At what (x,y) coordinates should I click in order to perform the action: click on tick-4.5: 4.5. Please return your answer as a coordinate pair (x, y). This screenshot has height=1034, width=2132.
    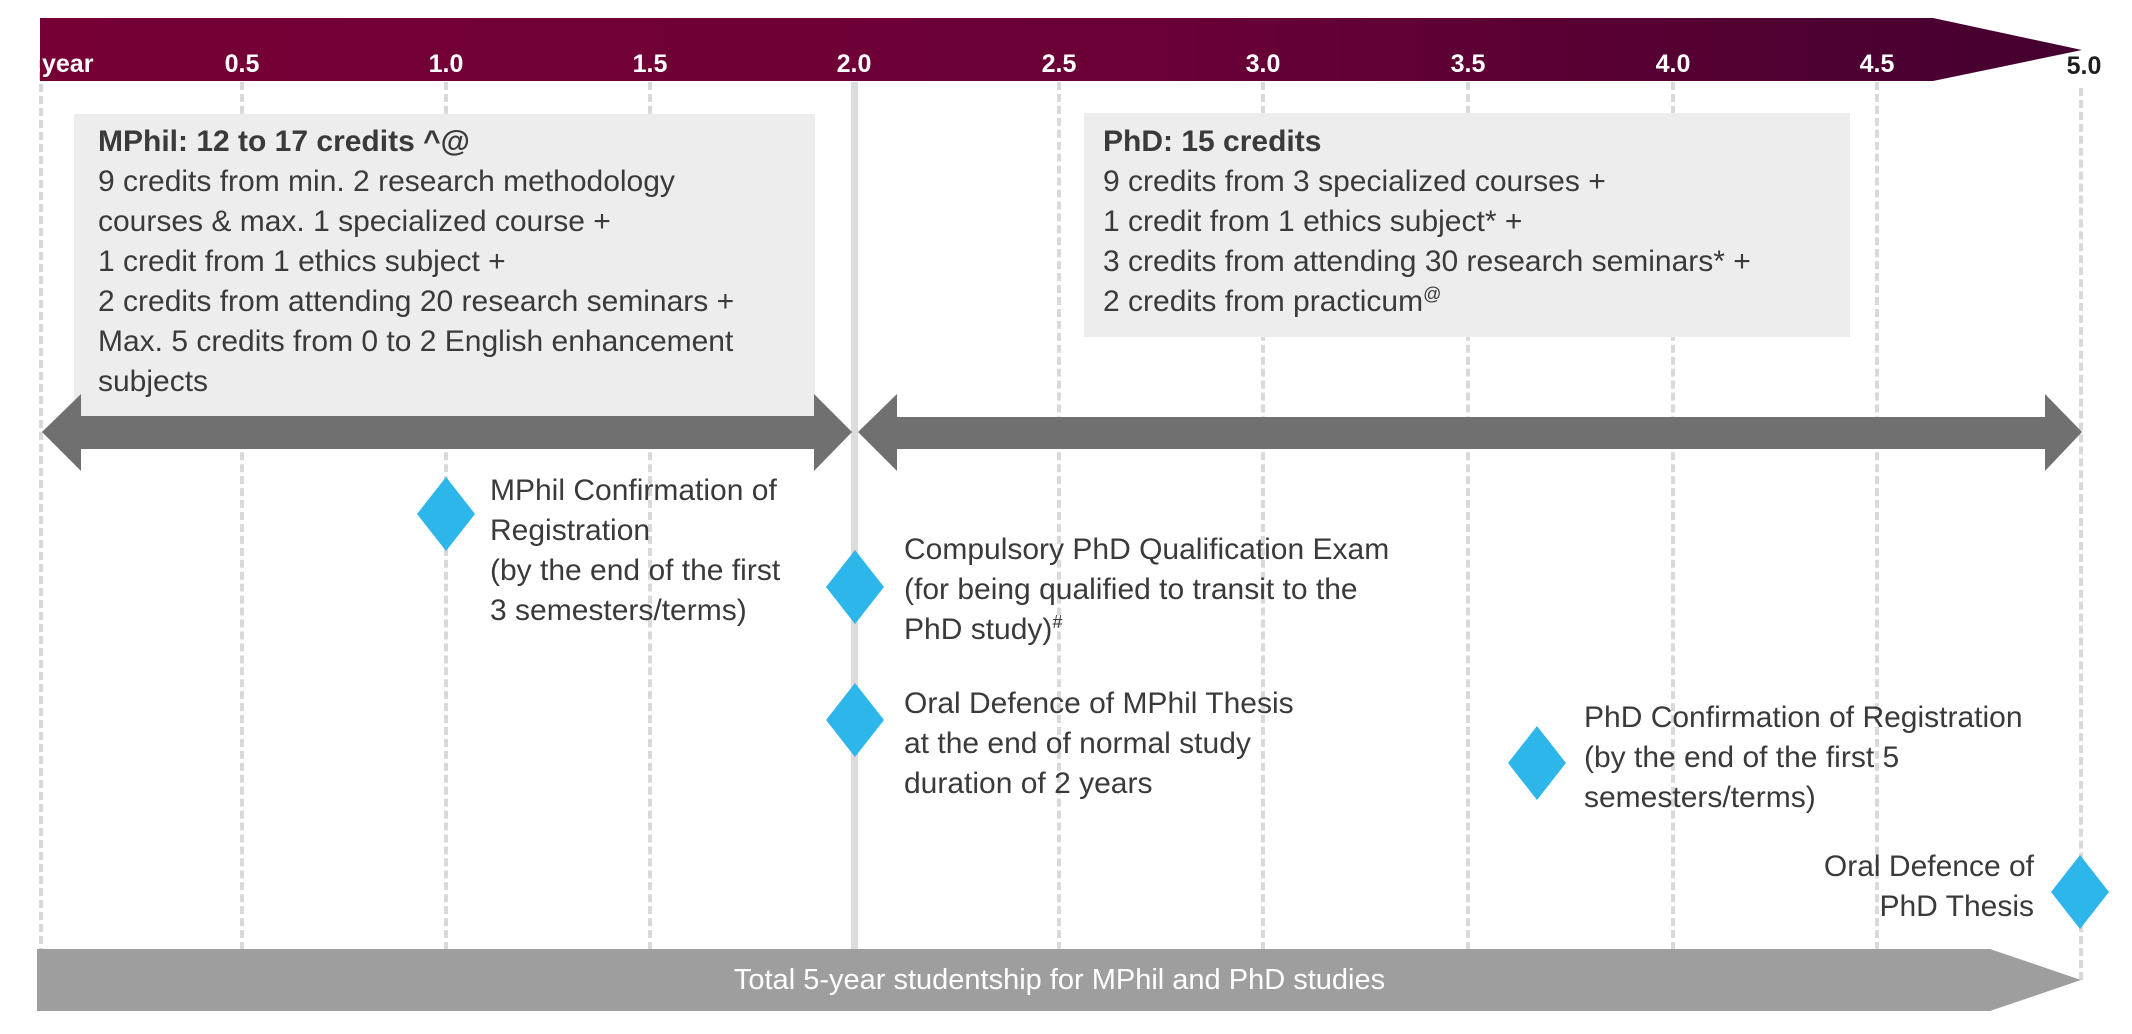
    Looking at the image, I should click on (1877, 64).